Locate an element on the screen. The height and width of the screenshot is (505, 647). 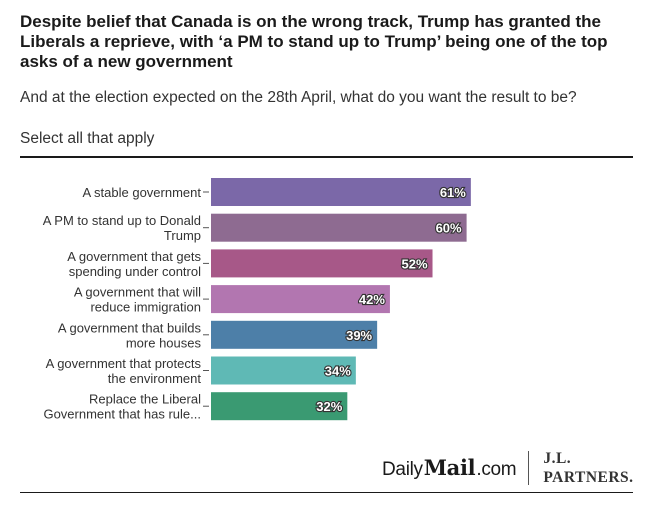
bottom-divider is located at coordinates (326, 492).